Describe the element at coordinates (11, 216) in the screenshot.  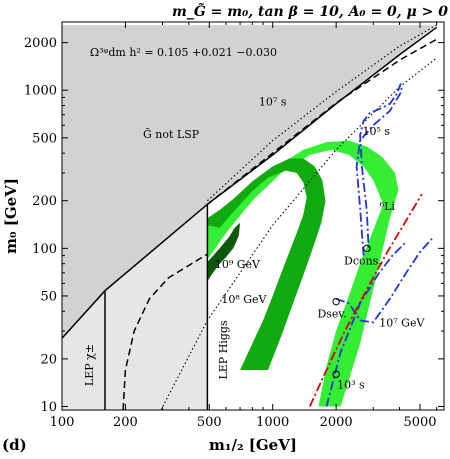
I see `y-axis-label: m₀ [GeV]` at that location.